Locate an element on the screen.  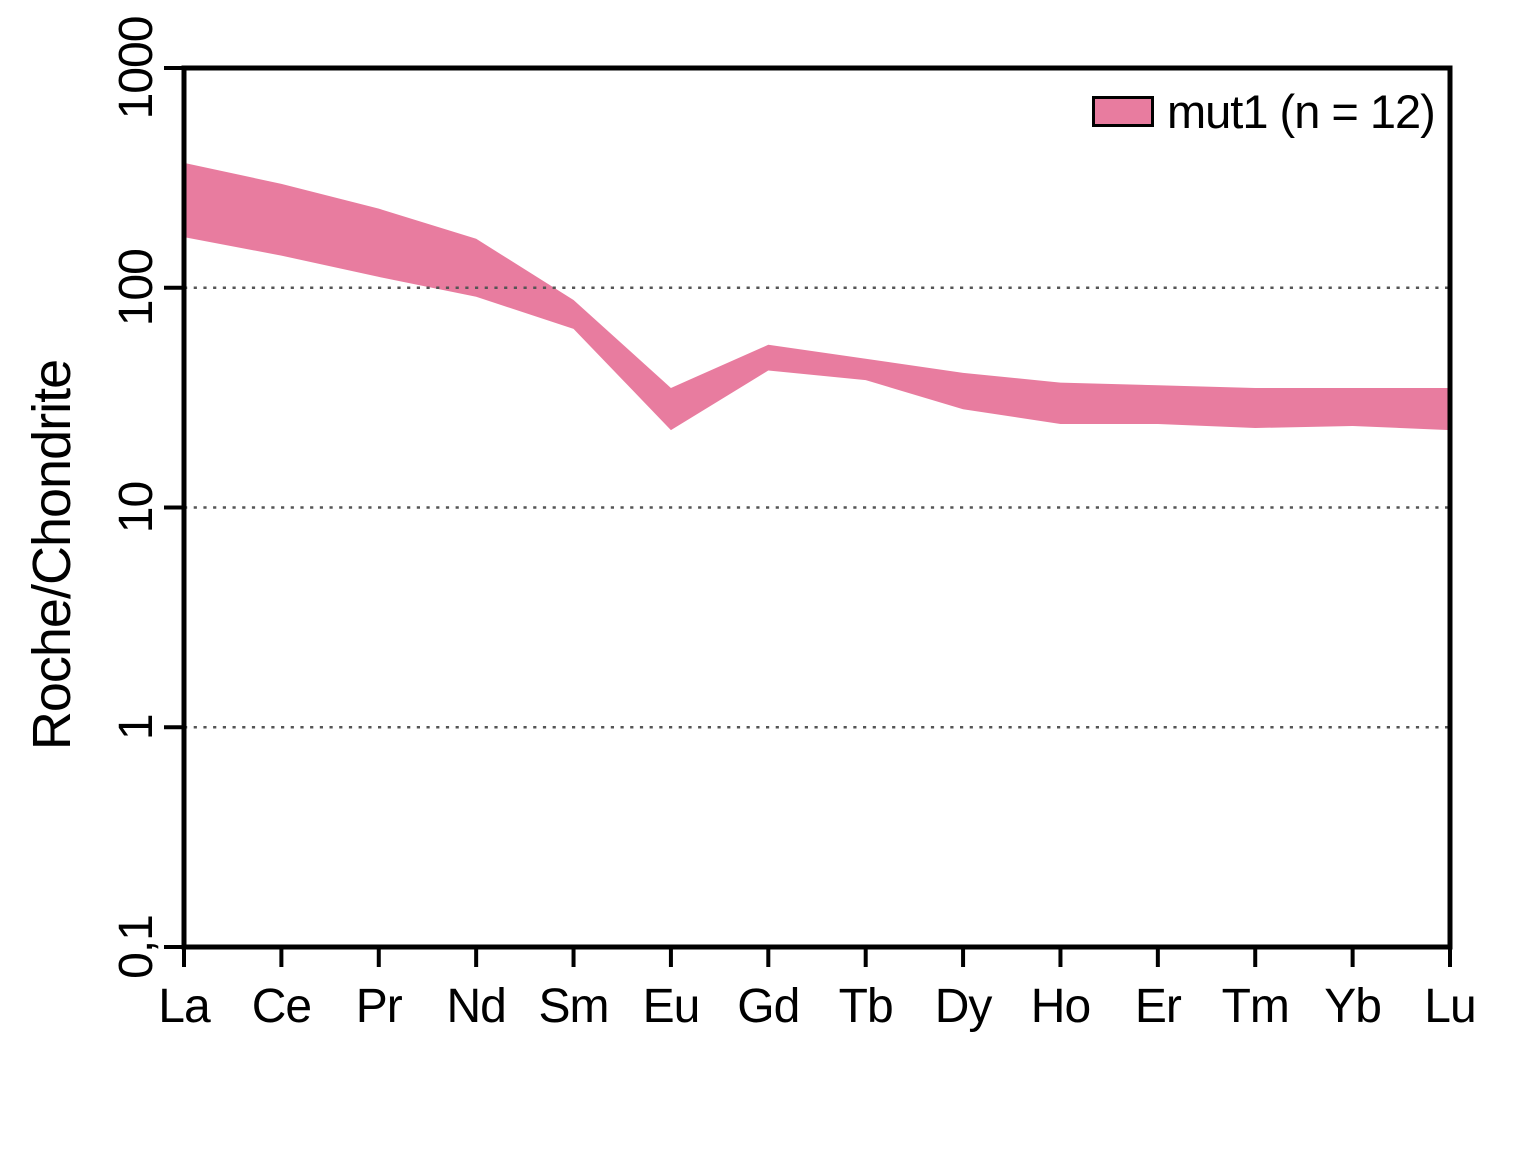
x-tick-label: Gd is located at coordinates (768, 1006).